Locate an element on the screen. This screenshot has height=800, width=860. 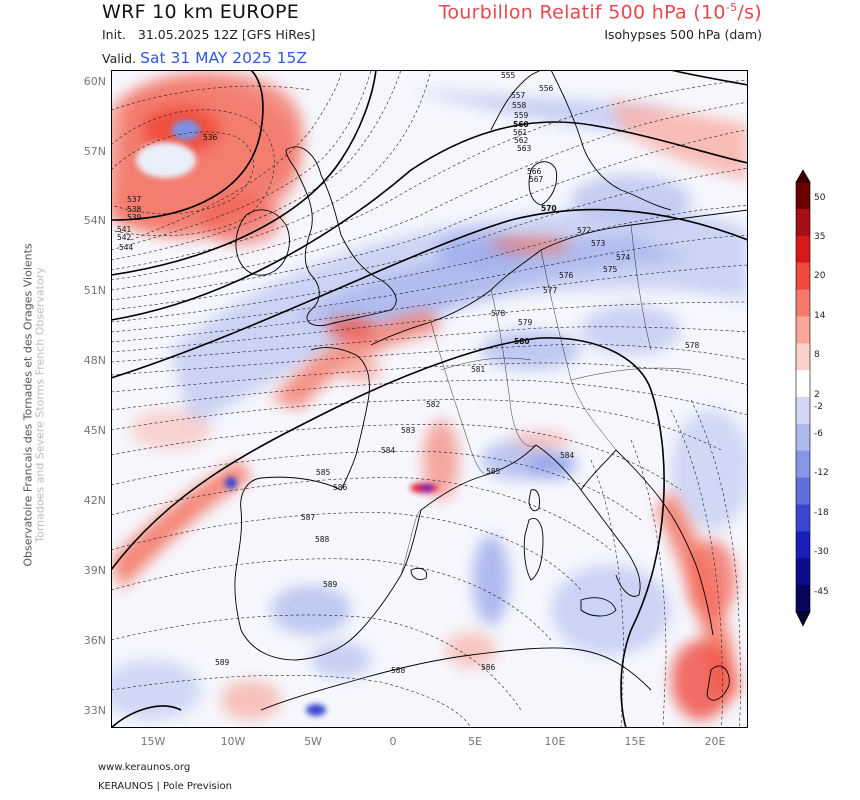
variable-title-prefix: Tourbillon Relatif 500 hPa (10 is located at coordinates (582, 12).